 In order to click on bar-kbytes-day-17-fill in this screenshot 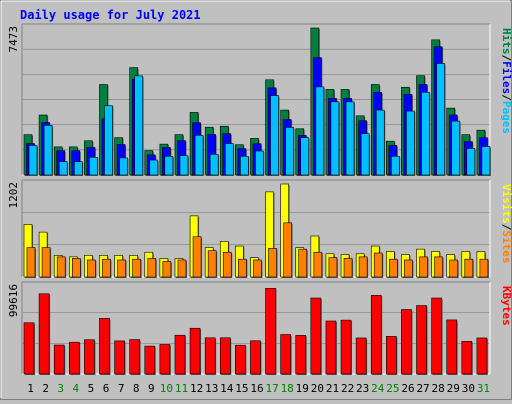, I will do `click(270, 331)`.